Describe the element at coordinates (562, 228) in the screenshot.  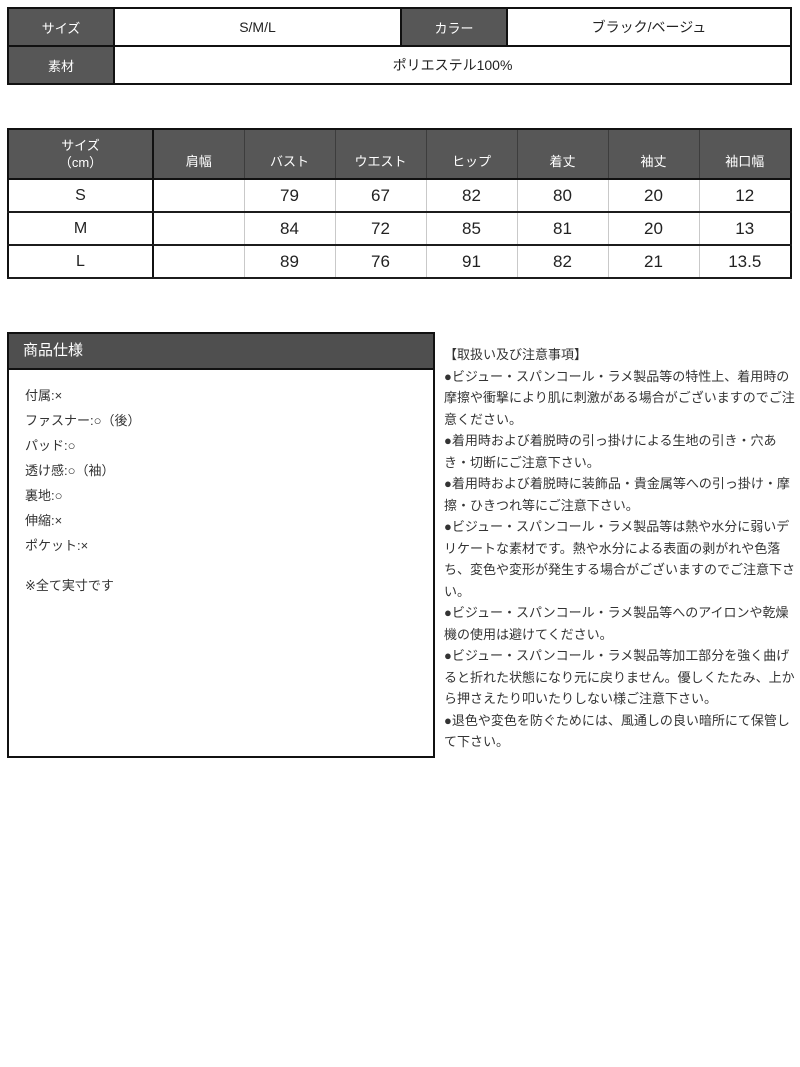
I see `size-cell: 81` at that location.